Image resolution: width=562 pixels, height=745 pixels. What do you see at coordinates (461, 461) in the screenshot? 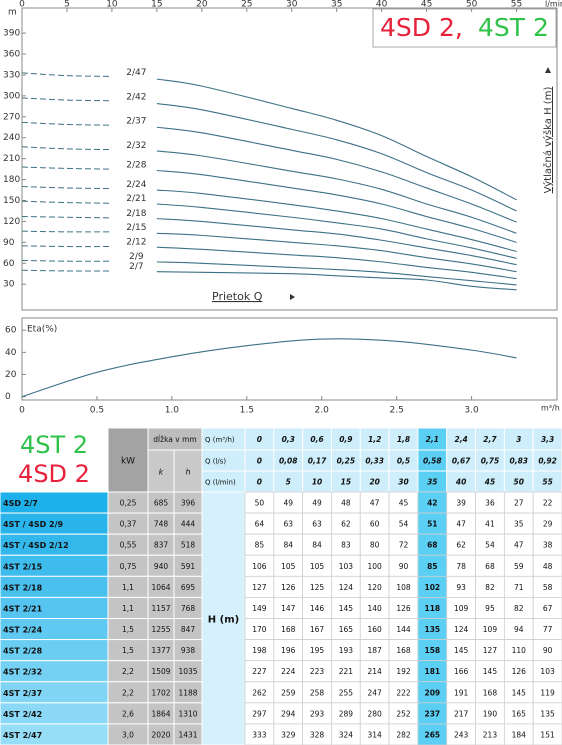
I see `q-value: 0,67` at bounding box center [461, 461].